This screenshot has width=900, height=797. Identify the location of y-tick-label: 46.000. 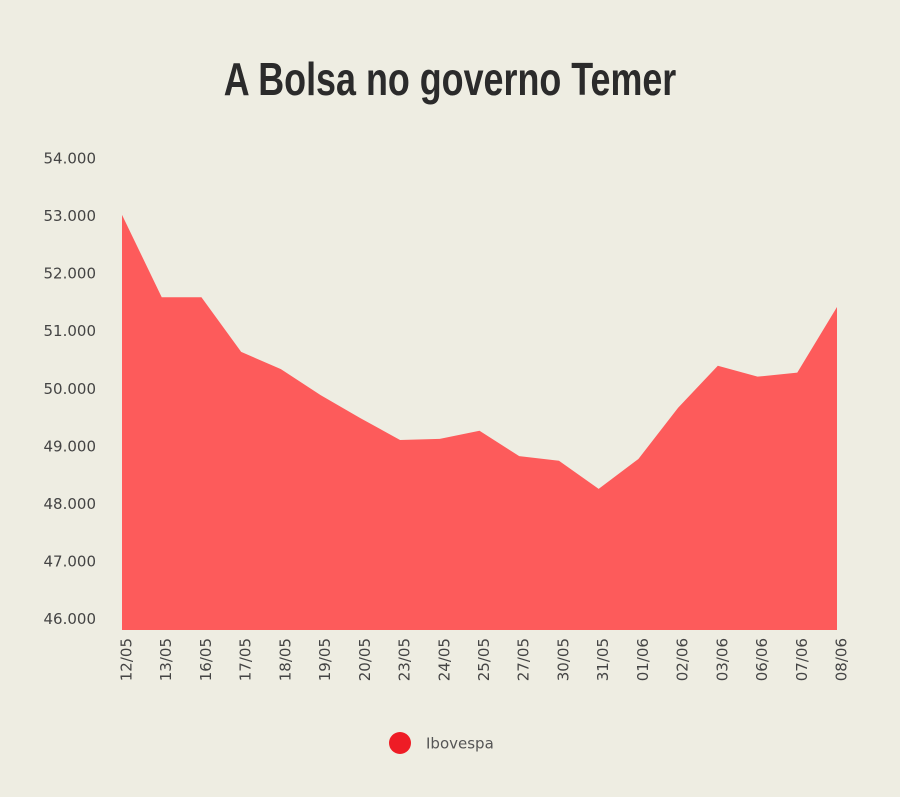
(70, 619).